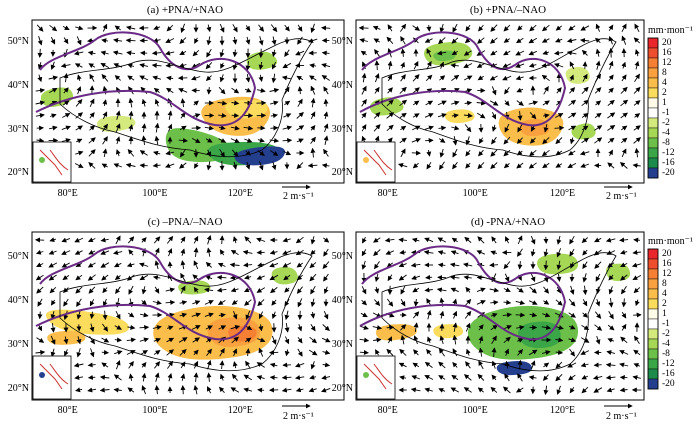 The width and height of the screenshot is (700, 426). I want to click on plateau-contour, so click(463, 79).